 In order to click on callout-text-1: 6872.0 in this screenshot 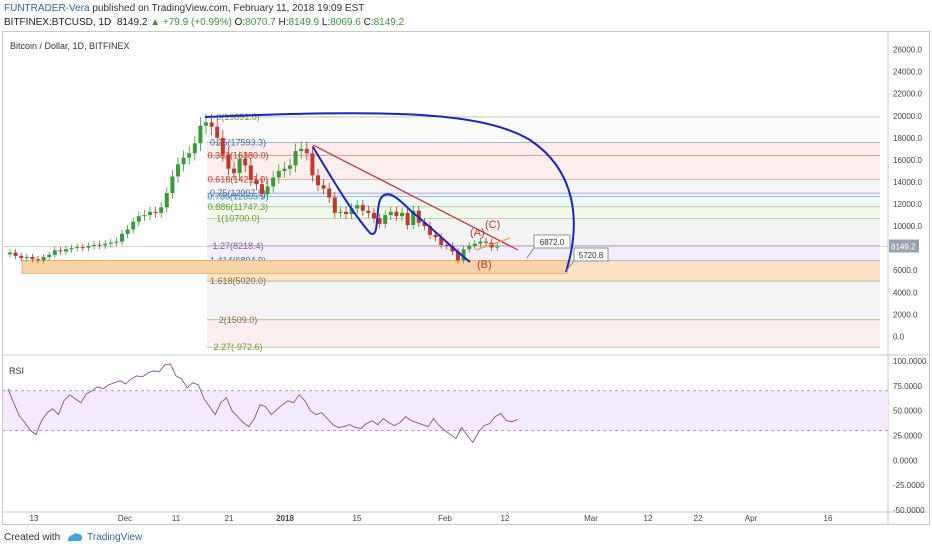, I will do `click(552, 242)`.